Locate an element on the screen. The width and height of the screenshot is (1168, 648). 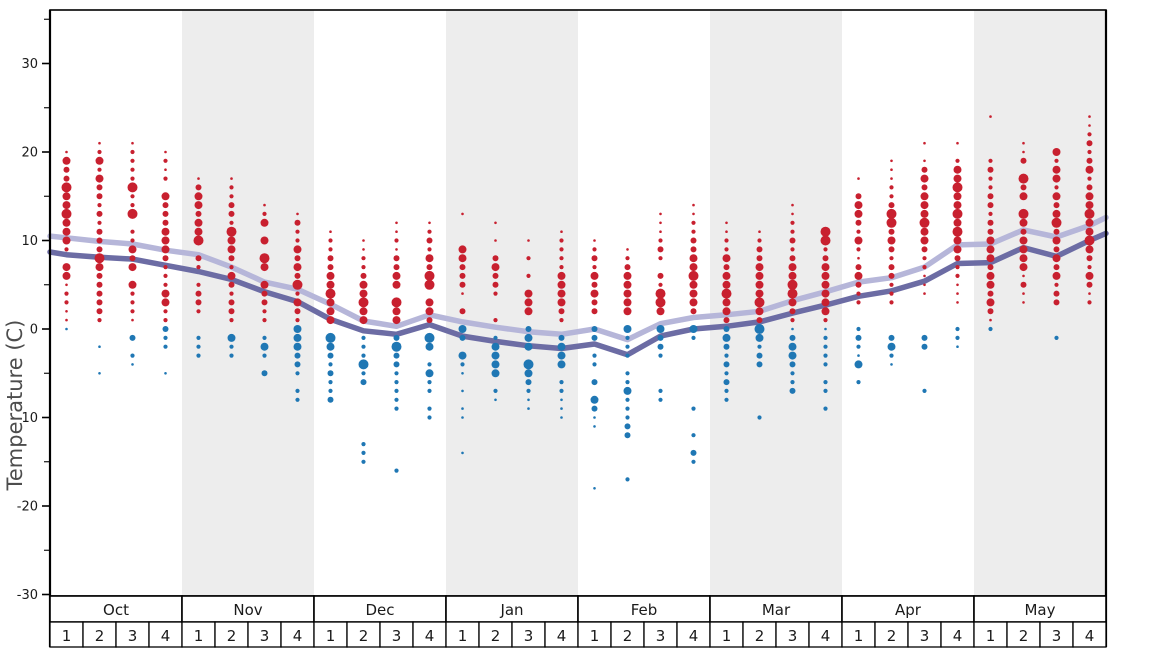
shaded-band-Jan is located at coordinates (512, 303).